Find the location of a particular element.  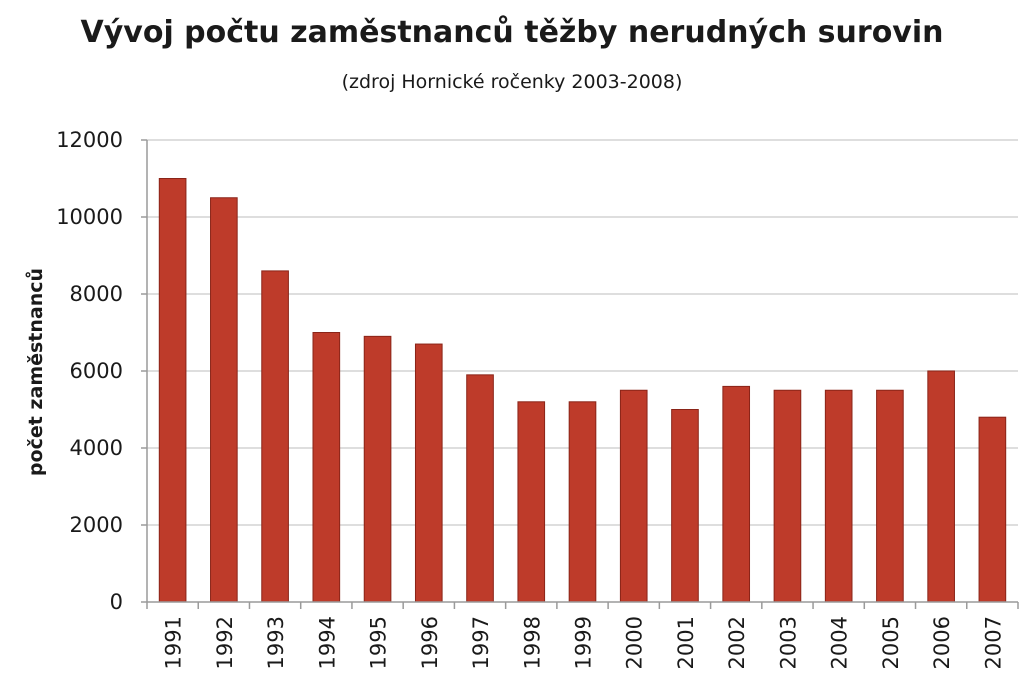

x-tick-label: 2002 is located at coordinates (737, 642).